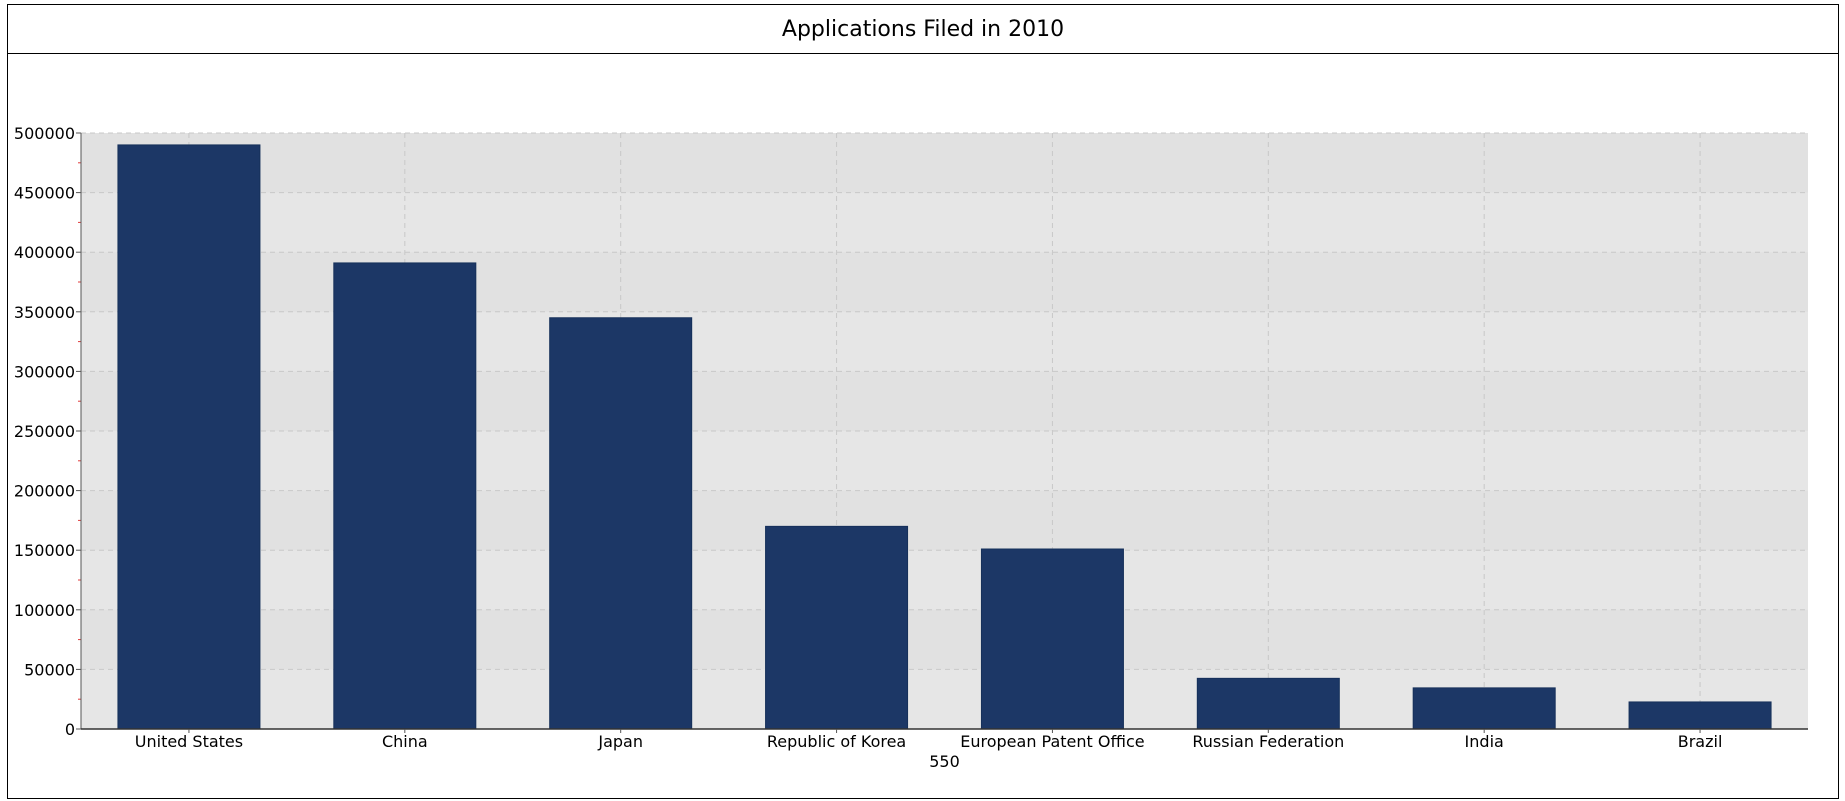 The height and width of the screenshot is (801, 1845). What do you see at coordinates (1268, 703) in the screenshot?
I see `bar-russian-federation` at bounding box center [1268, 703].